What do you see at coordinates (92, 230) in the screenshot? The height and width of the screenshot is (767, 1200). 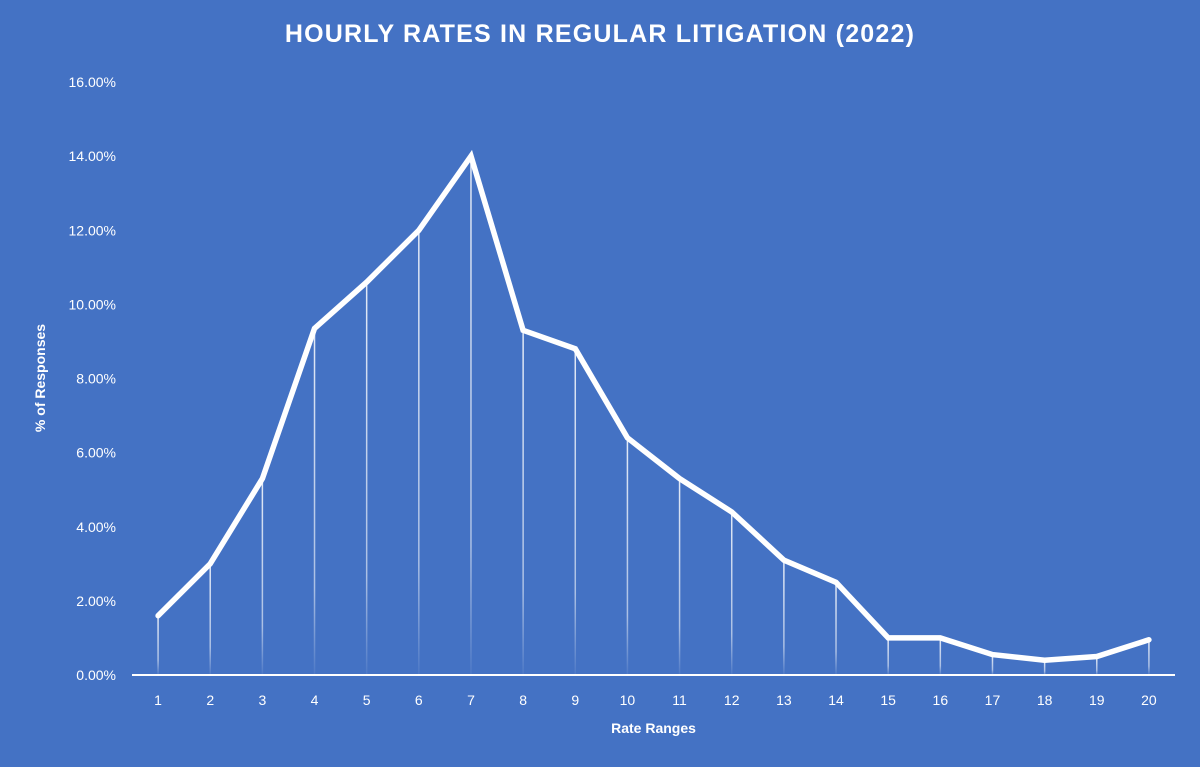 I see `y-tick-label: 12.00%` at bounding box center [92, 230].